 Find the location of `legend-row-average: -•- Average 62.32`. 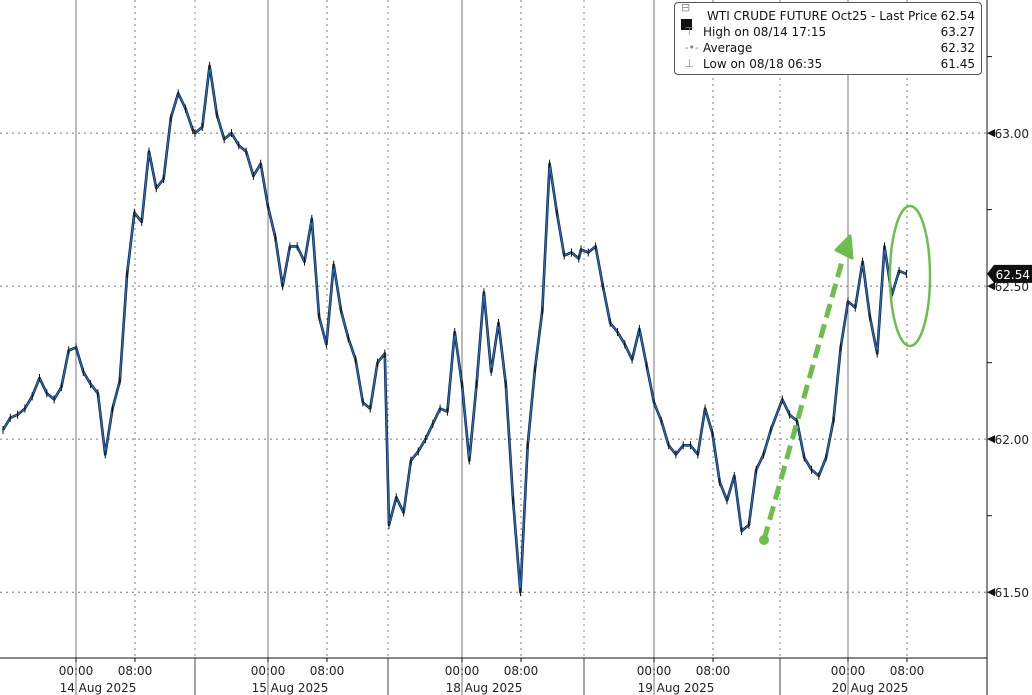

legend-row-average: -•- Average 62.32 is located at coordinates (828, 48).